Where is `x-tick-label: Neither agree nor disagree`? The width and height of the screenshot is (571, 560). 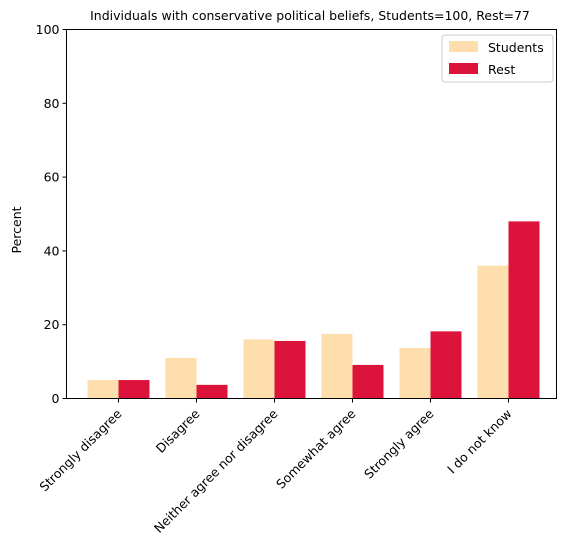 x-tick-label: Neither agree nor disagree is located at coordinates (216, 471).